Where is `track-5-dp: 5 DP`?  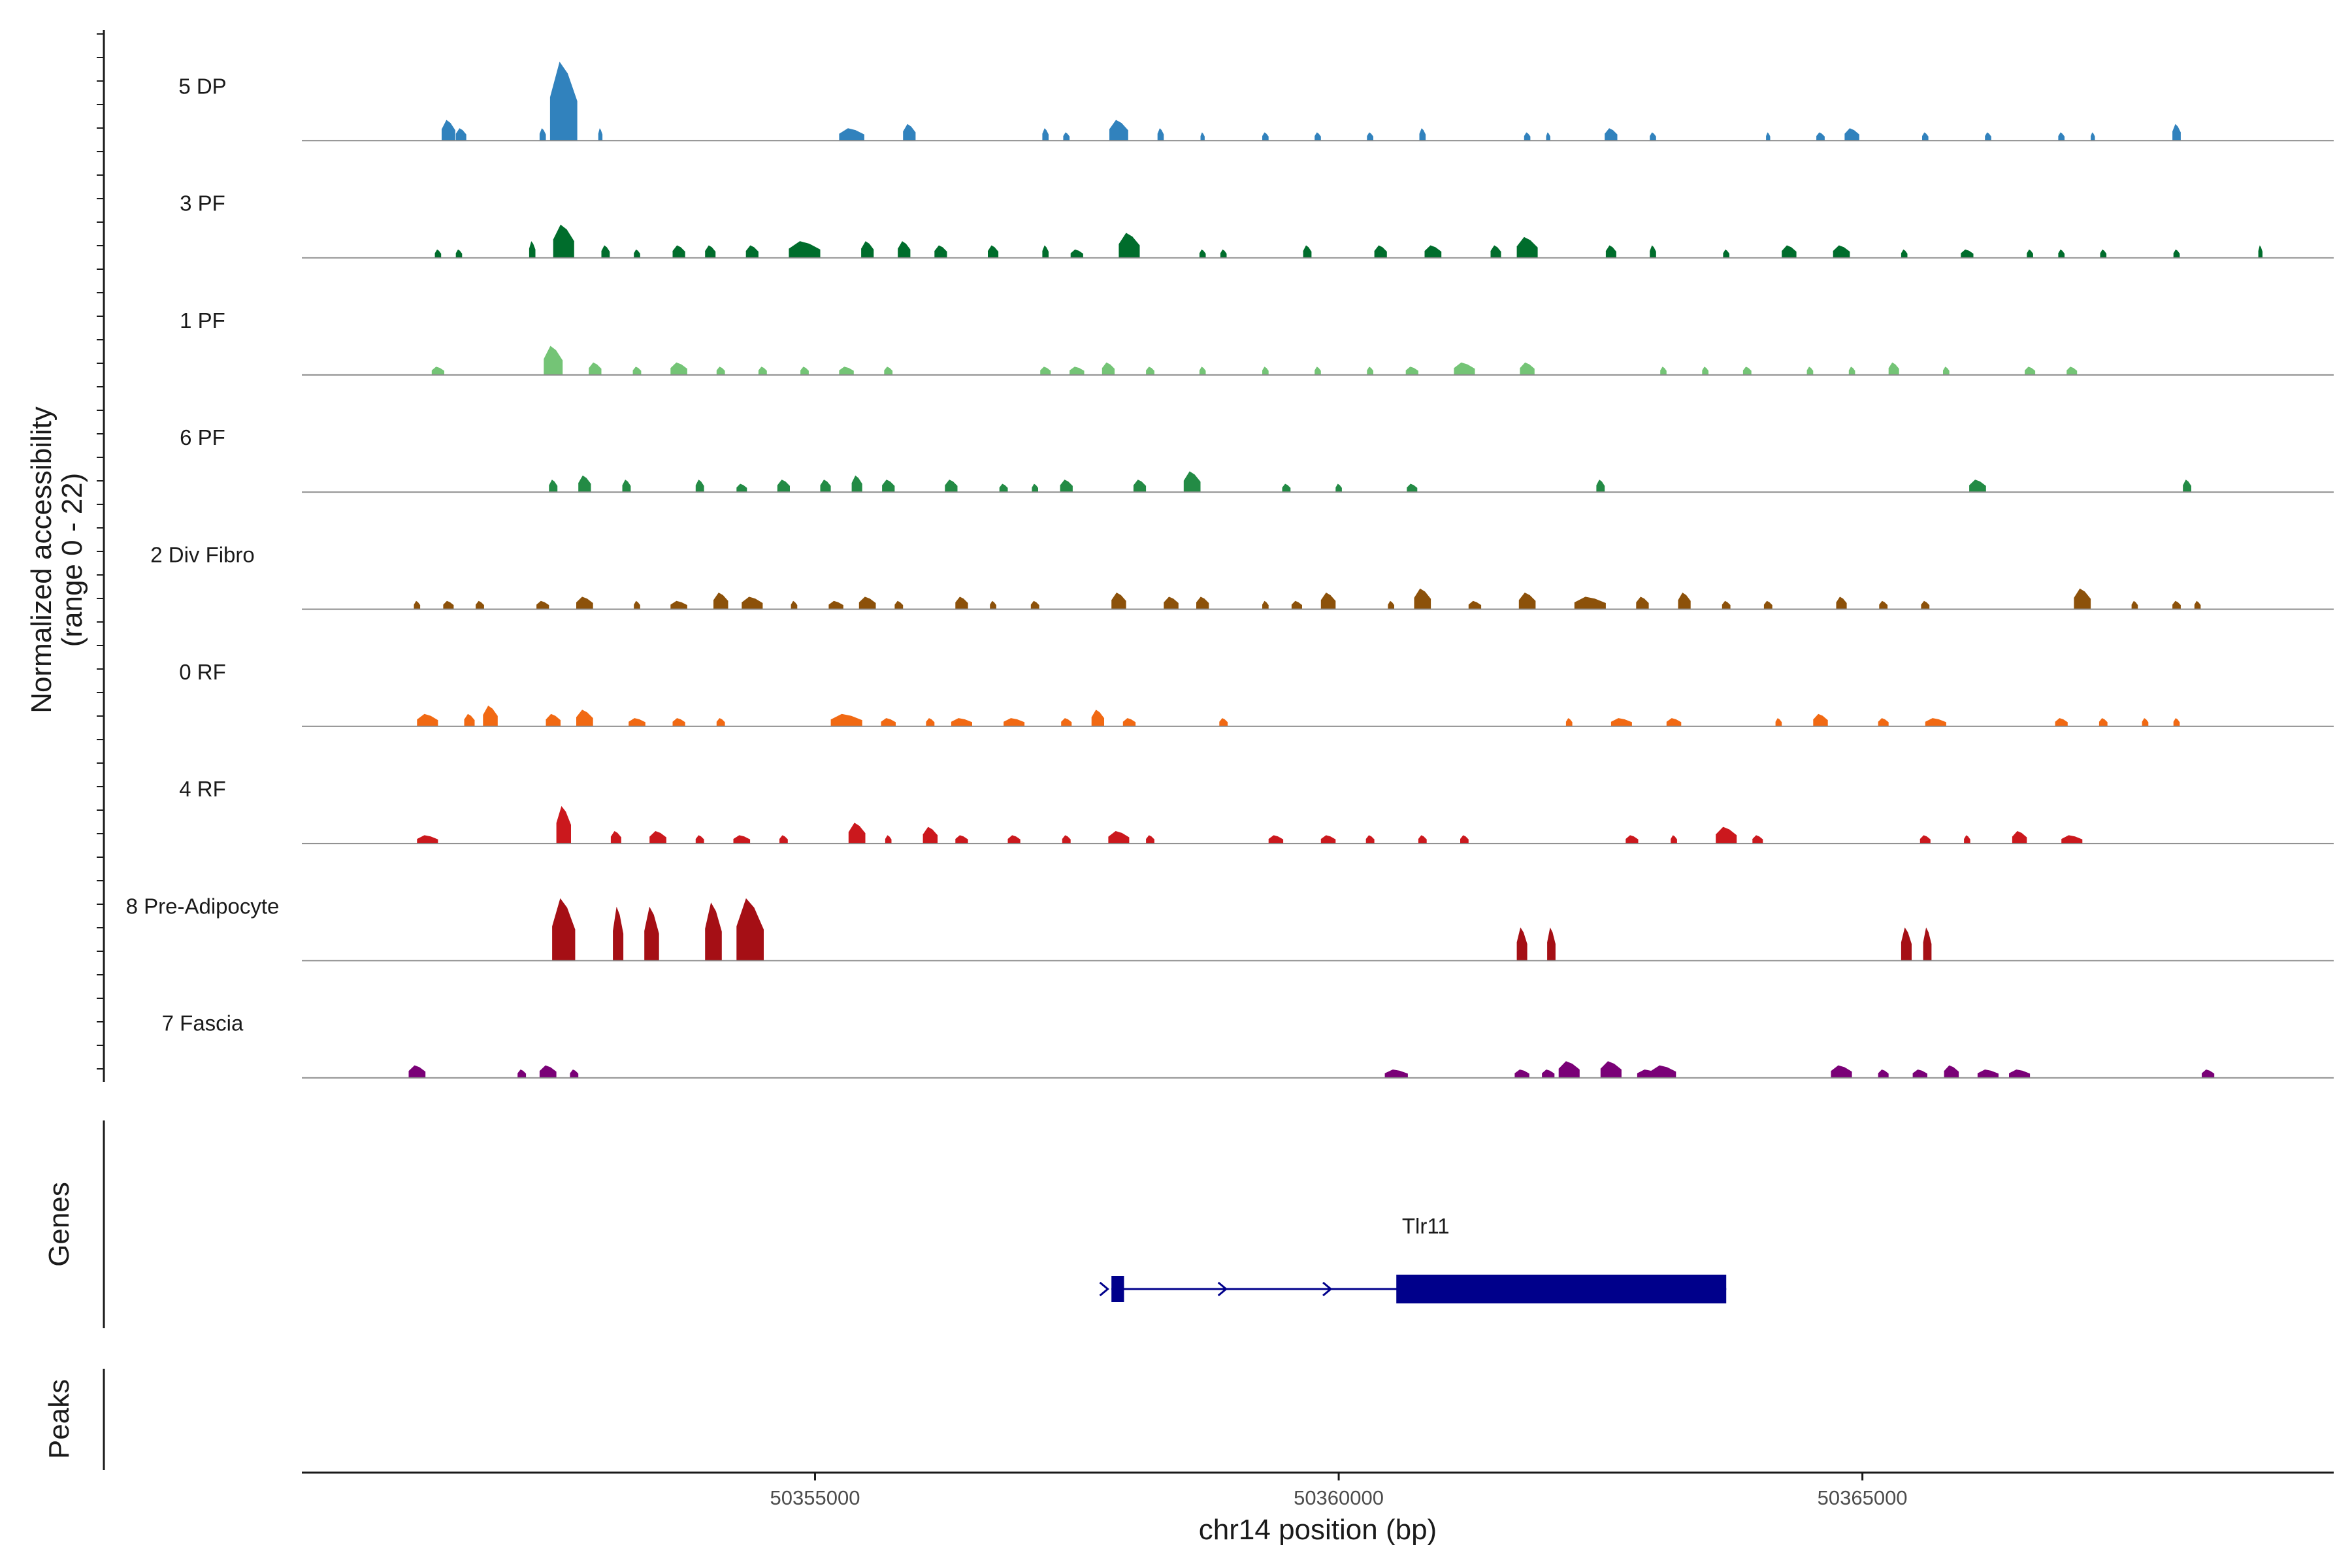 track-5-dp: 5 DP is located at coordinates (1256, 101).